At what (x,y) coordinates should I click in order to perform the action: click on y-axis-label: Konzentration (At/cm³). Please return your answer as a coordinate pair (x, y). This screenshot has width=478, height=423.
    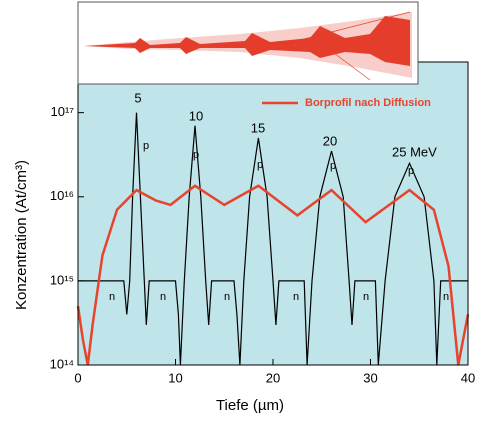
    Looking at the image, I should click on (21, 235).